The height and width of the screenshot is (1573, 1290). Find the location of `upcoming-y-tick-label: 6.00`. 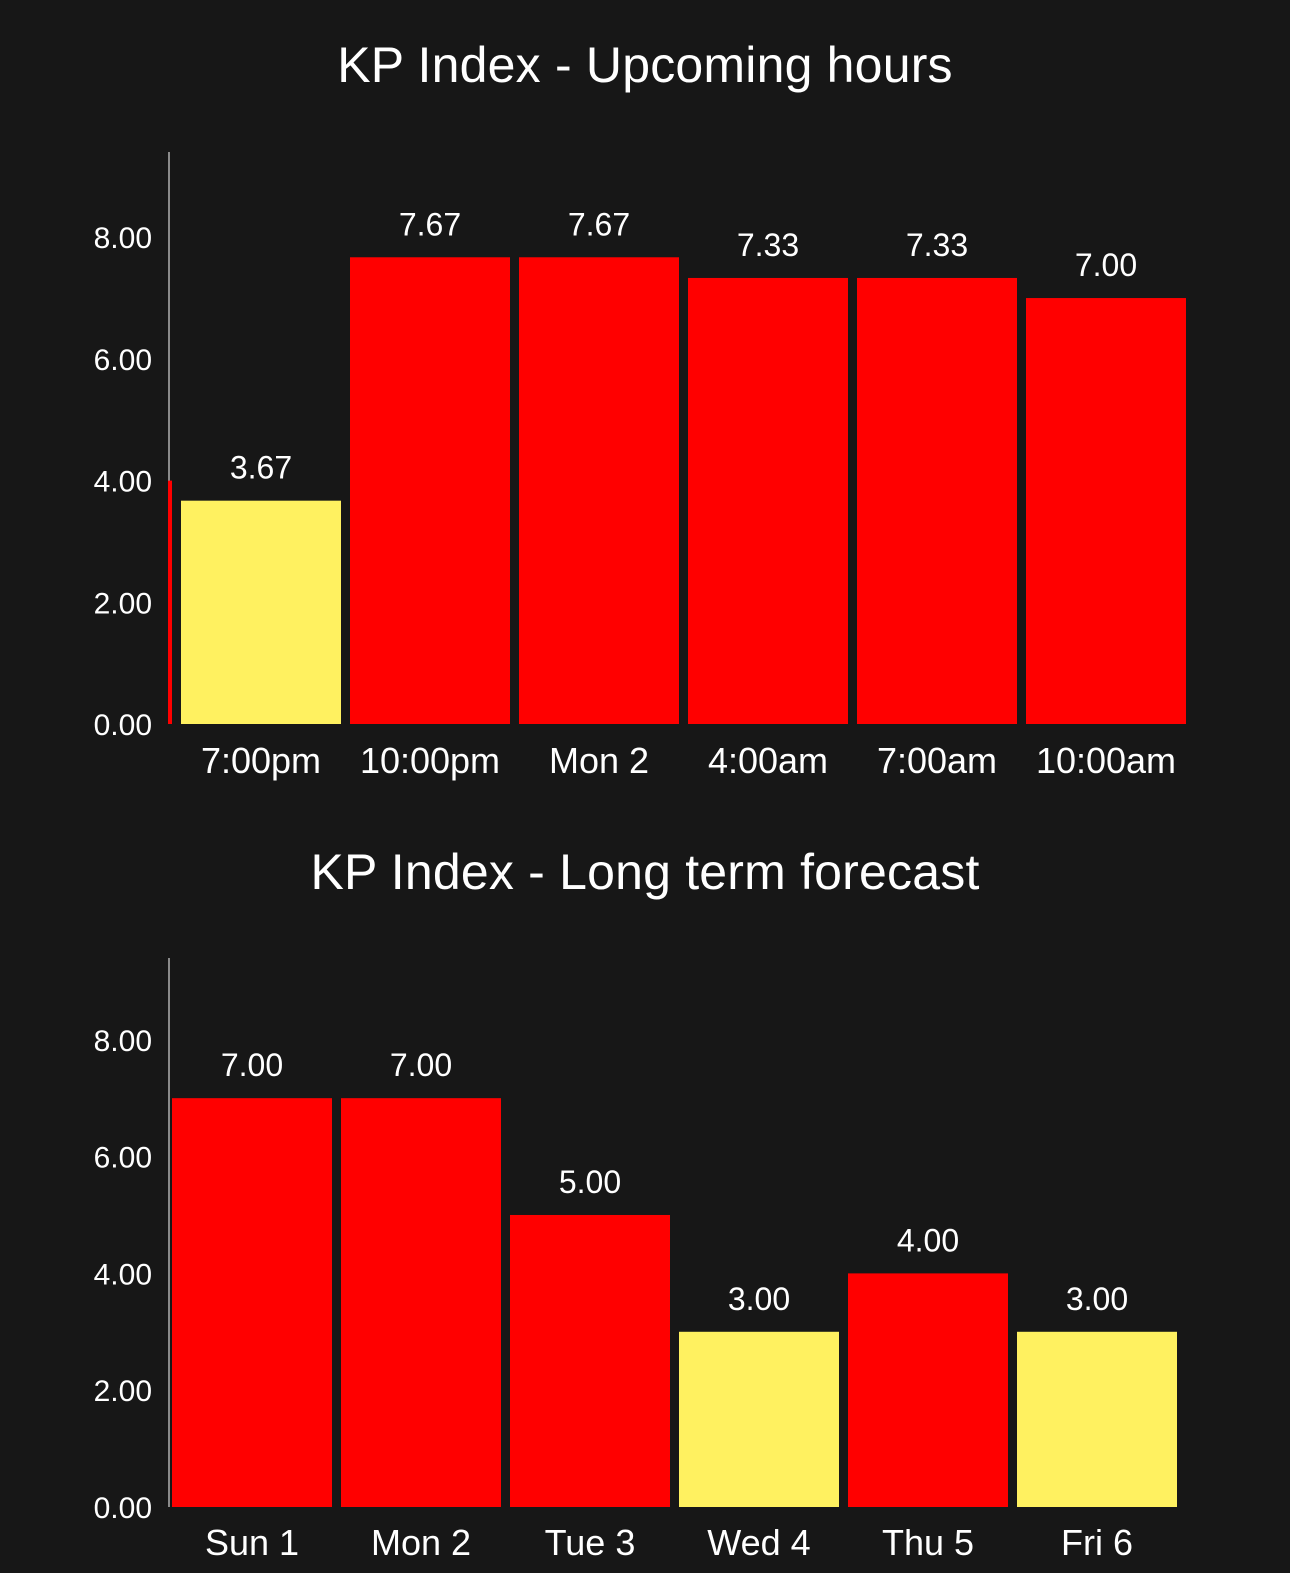

upcoming-y-tick-label: 6.00 is located at coordinates (123, 360).